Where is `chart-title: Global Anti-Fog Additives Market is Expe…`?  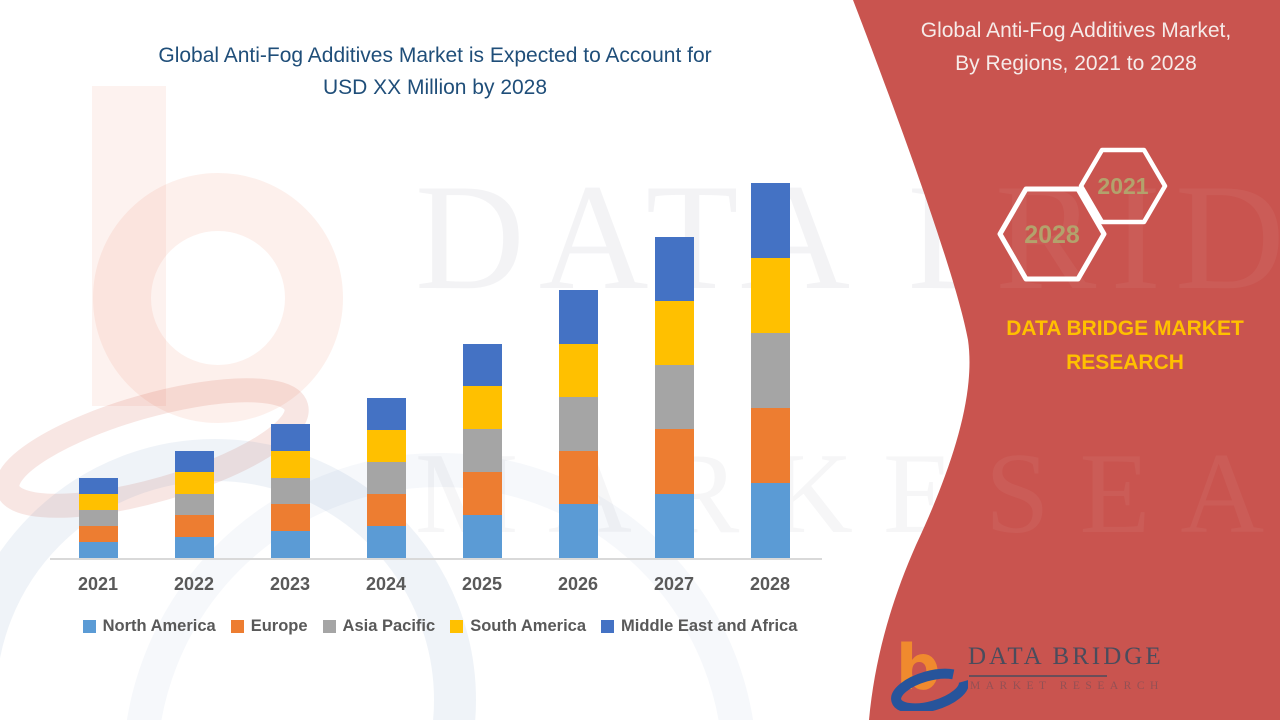
chart-title: Global Anti-Fog Additives Market is Expe… is located at coordinates (435, 72).